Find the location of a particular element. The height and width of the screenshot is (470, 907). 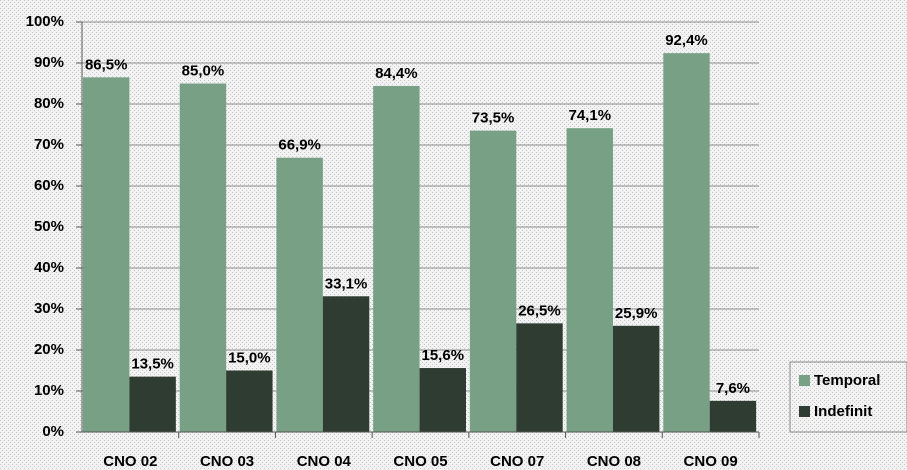

legend-label: Temporal is located at coordinates (847, 380).